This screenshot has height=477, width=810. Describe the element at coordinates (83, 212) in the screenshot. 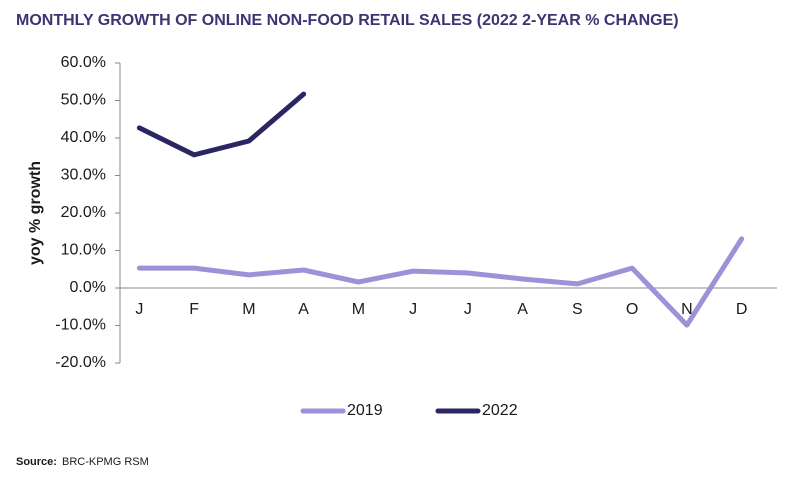

I see `y-tick-label: 20.0%` at that location.